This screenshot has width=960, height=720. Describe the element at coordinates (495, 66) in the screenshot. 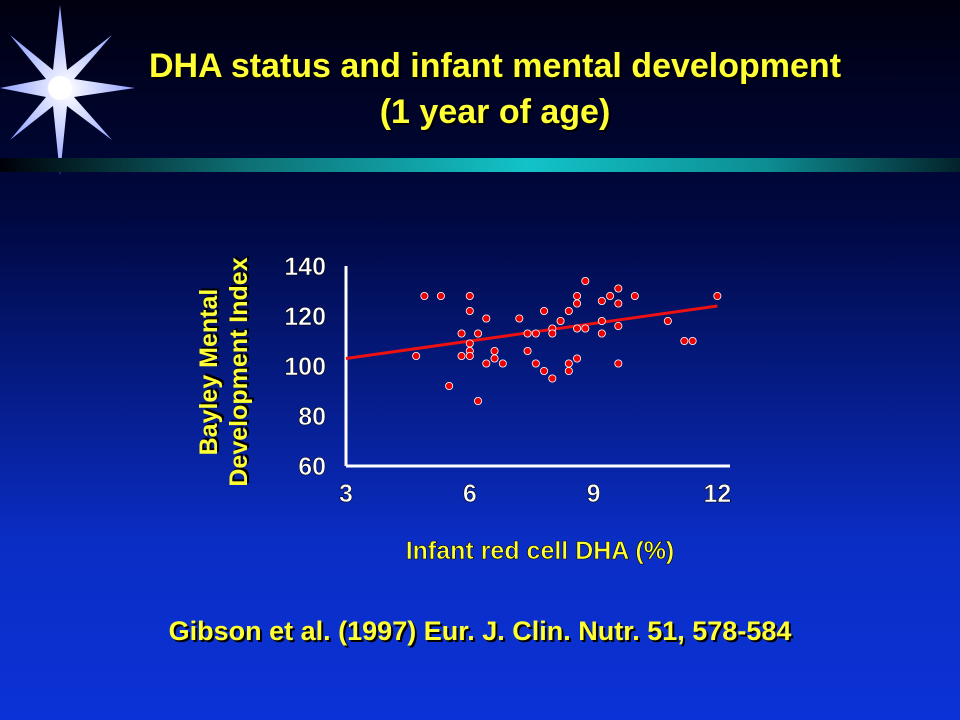

I see `slide-title: DHA status and infant mental development` at that location.